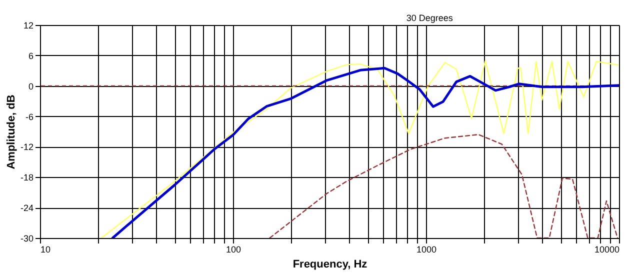 The image size is (640, 273). I want to click on x-tick-label: 10, so click(45, 249).